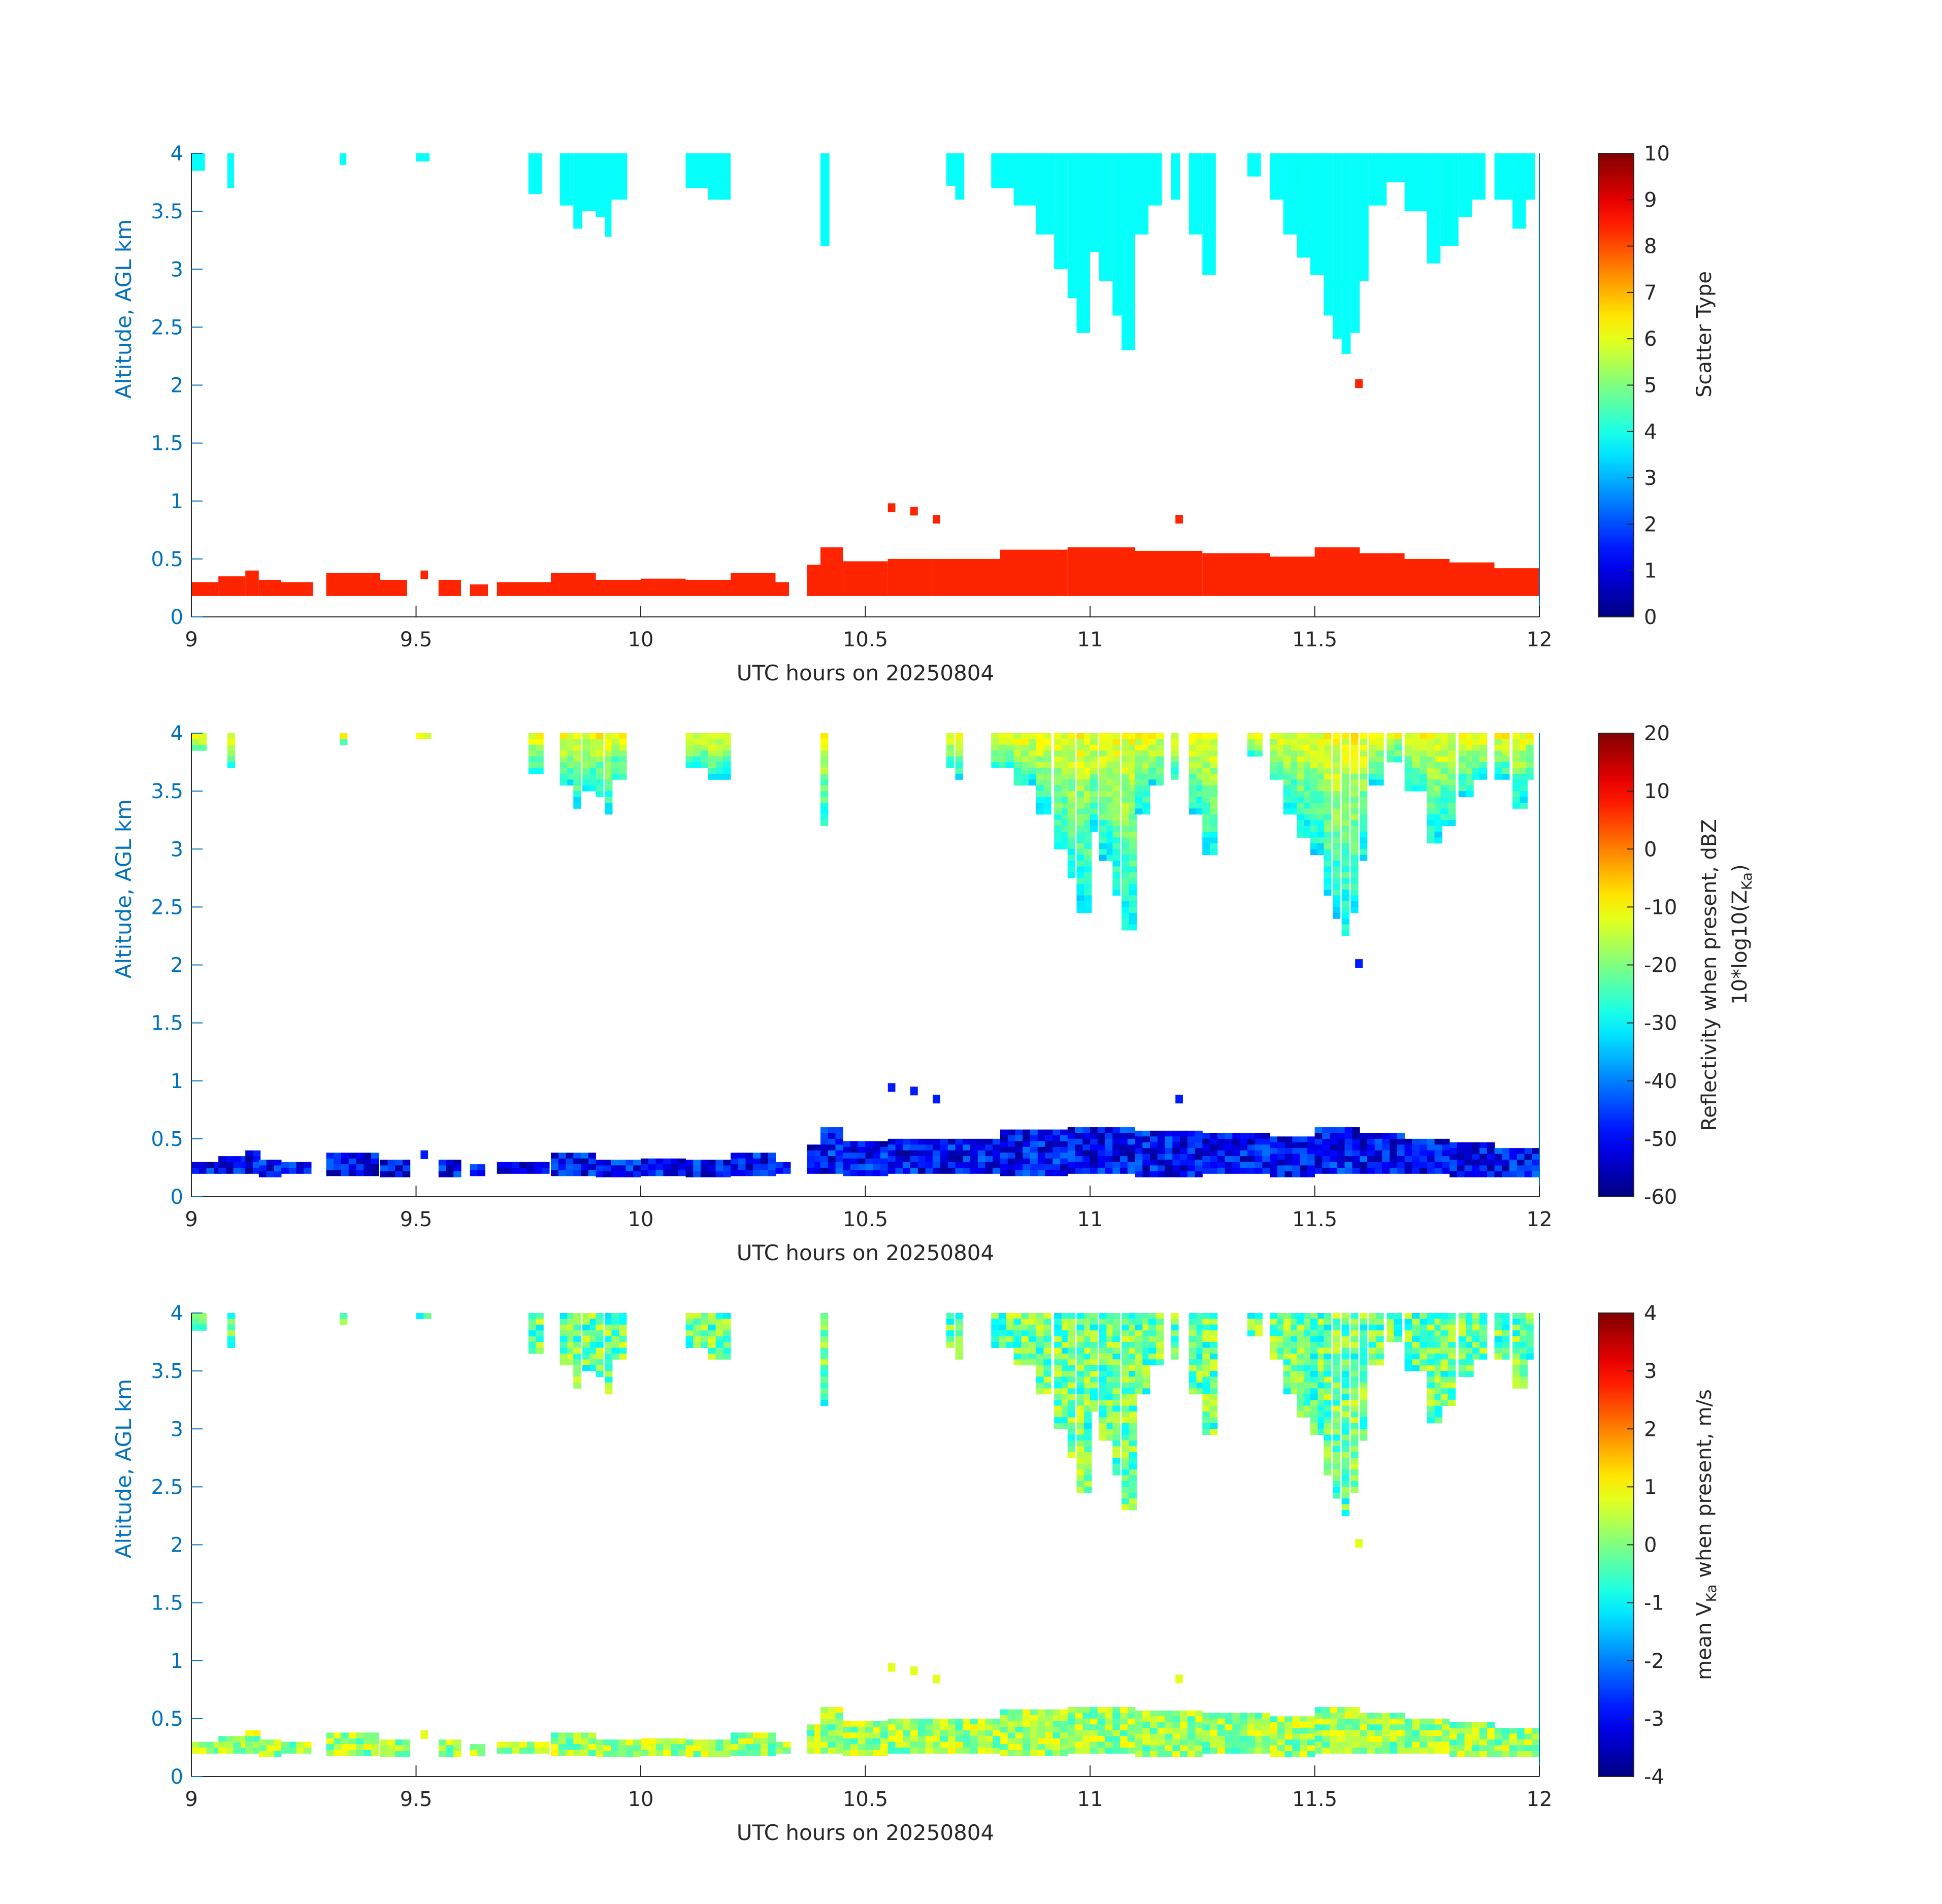 This screenshot has width=1942, height=1904. Describe the element at coordinates (1660, 966) in the screenshot. I see `colorbar-tick-label: -20` at that location.